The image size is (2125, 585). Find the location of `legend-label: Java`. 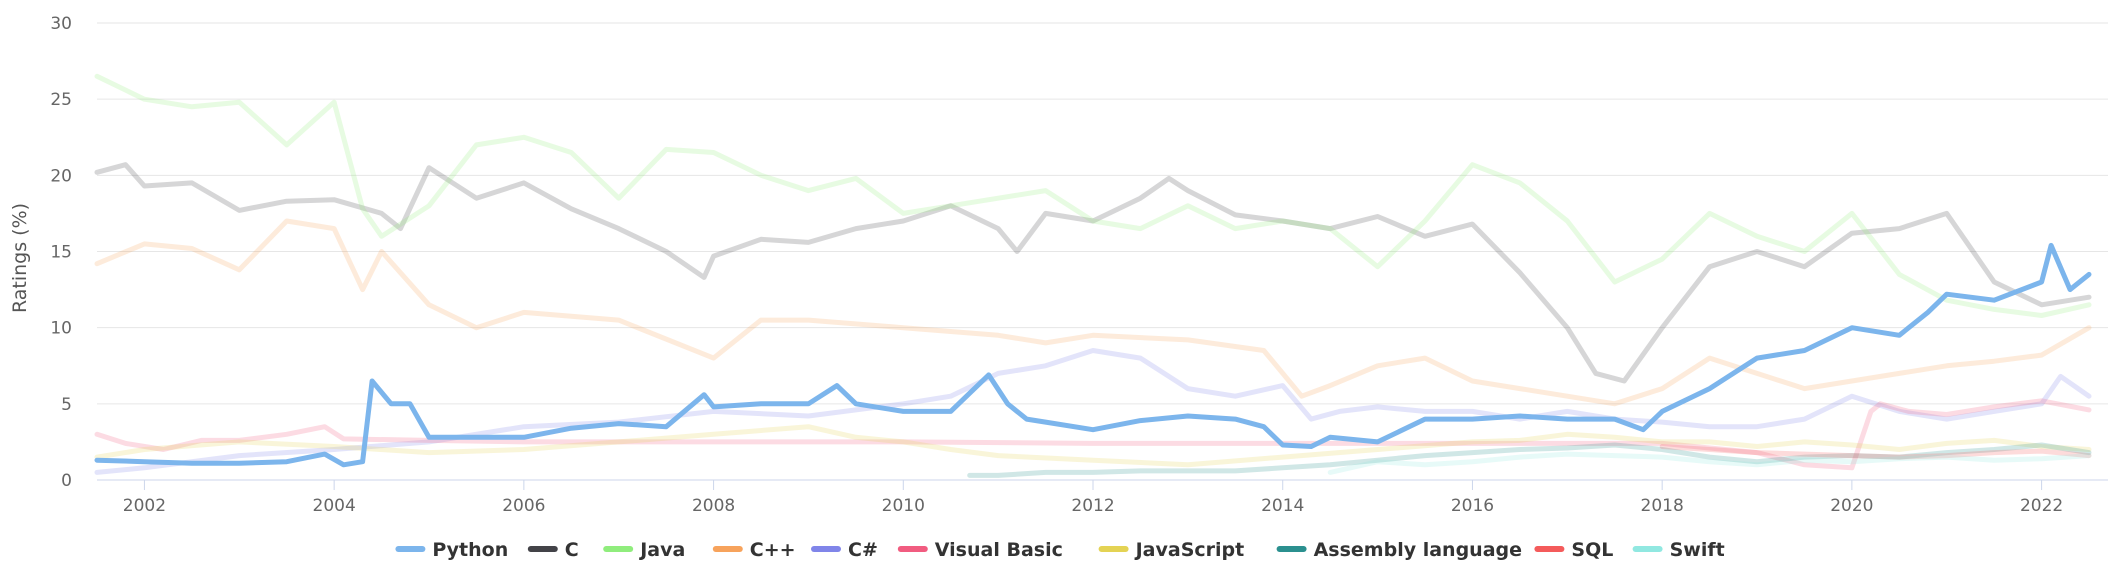

legend-label: Java is located at coordinates (661, 550).